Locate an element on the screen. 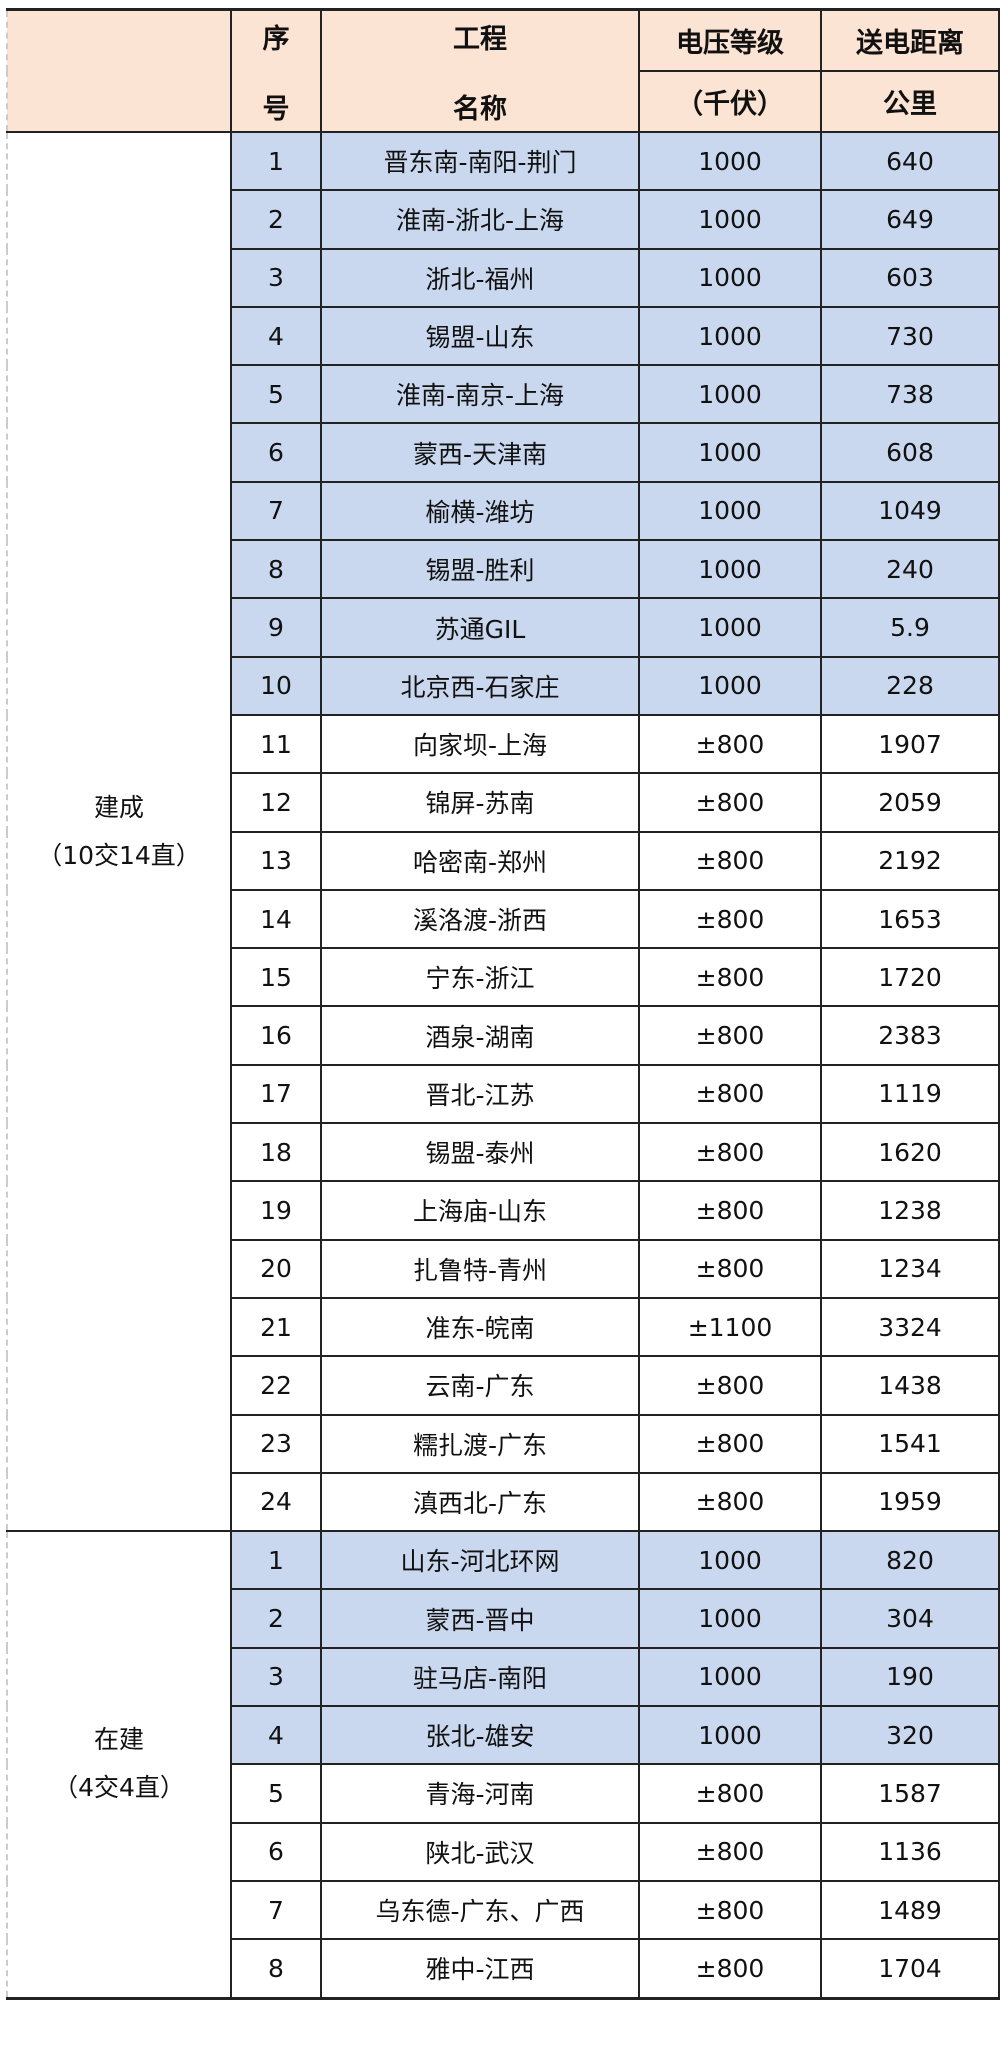 The height and width of the screenshot is (2067, 1000). header-corner is located at coordinates (119, 70).